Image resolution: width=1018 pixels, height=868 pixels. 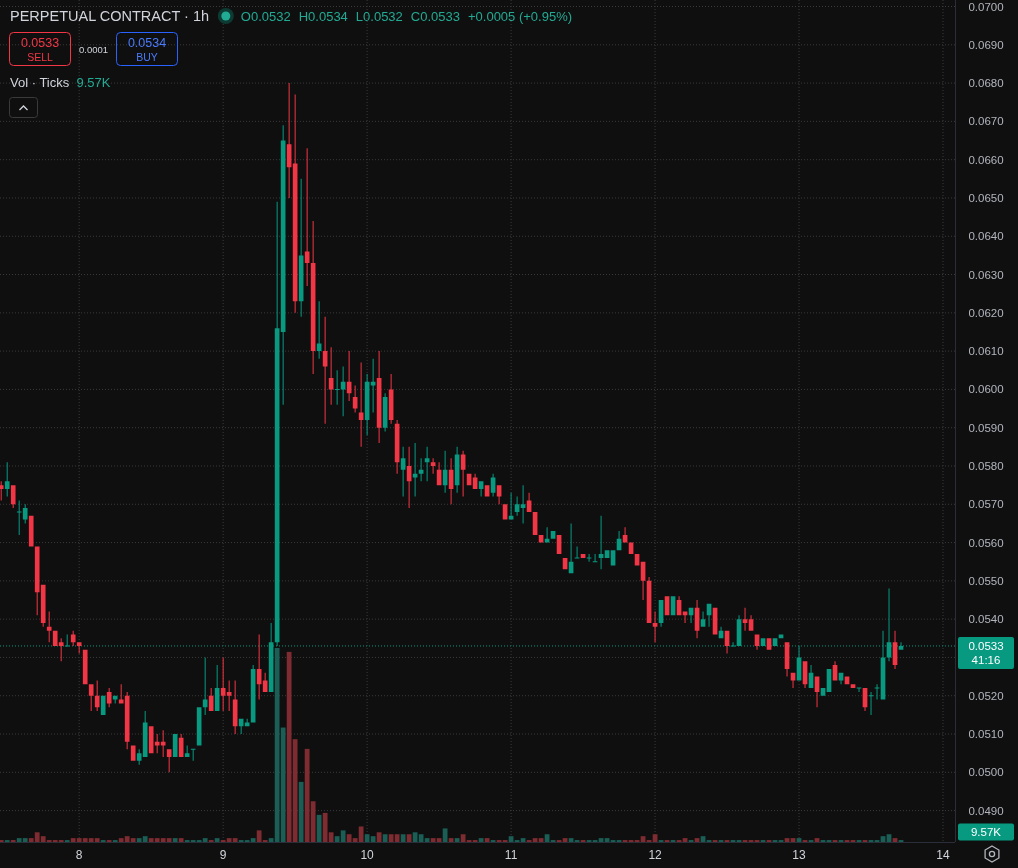 I want to click on y-tick-label: 0.0520, so click(x=986, y=695).